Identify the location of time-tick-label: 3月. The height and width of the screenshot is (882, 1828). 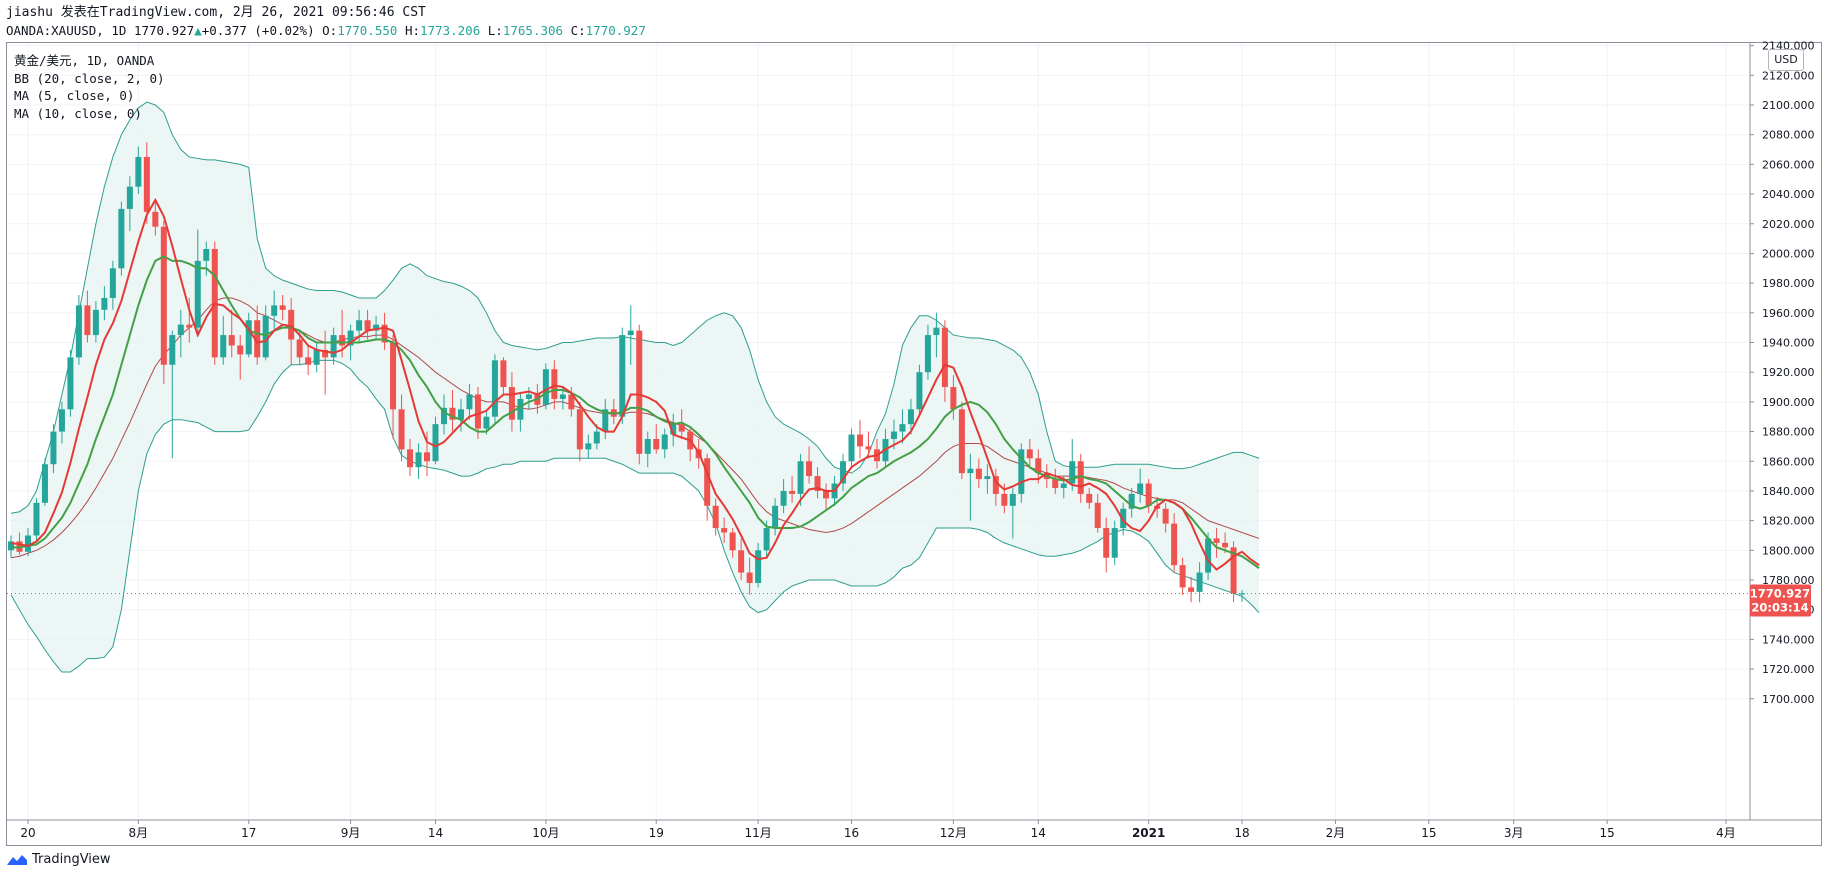
(1514, 833).